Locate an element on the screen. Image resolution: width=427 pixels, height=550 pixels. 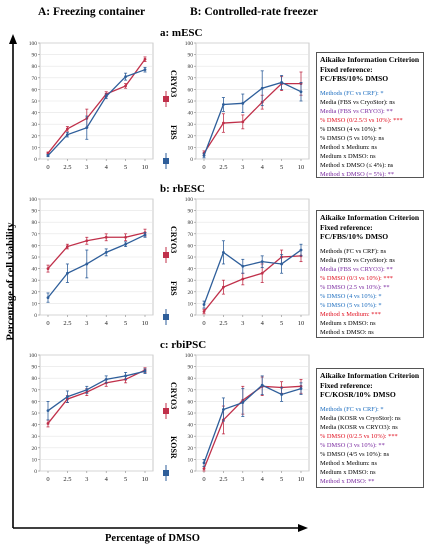
aic-line: % DMSO (3 vs 10%): ** is located at coordinates (352, 445).